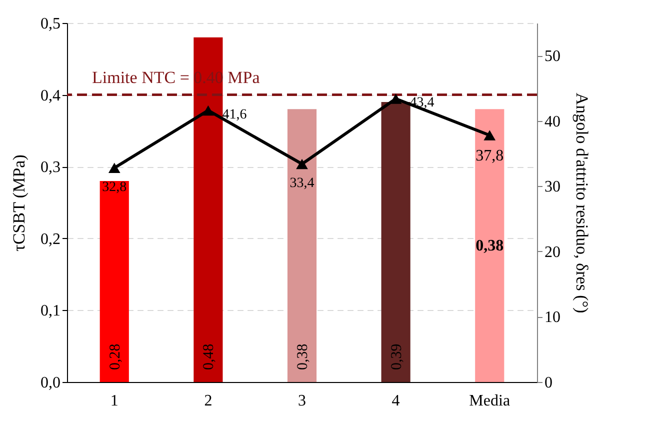 The height and width of the screenshot is (423, 656). Describe the element at coordinates (548, 383) in the screenshot. I see `y2-tick-label: 0` at that location.